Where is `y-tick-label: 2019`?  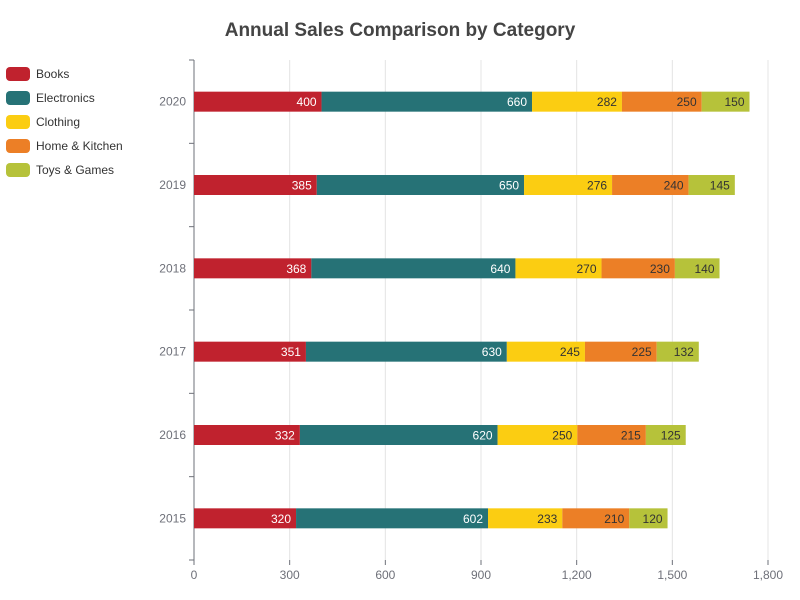 y-tick-label: 2019 is located at coordinates (172, 185).